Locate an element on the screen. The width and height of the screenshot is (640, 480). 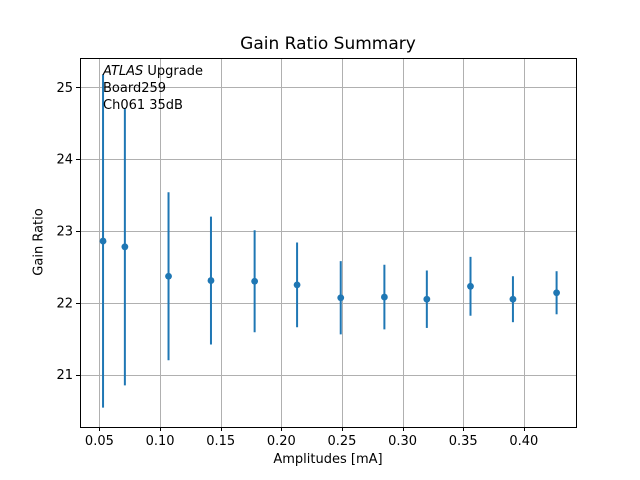
y-tick-label: 22 is located at coordinates (64, 303).